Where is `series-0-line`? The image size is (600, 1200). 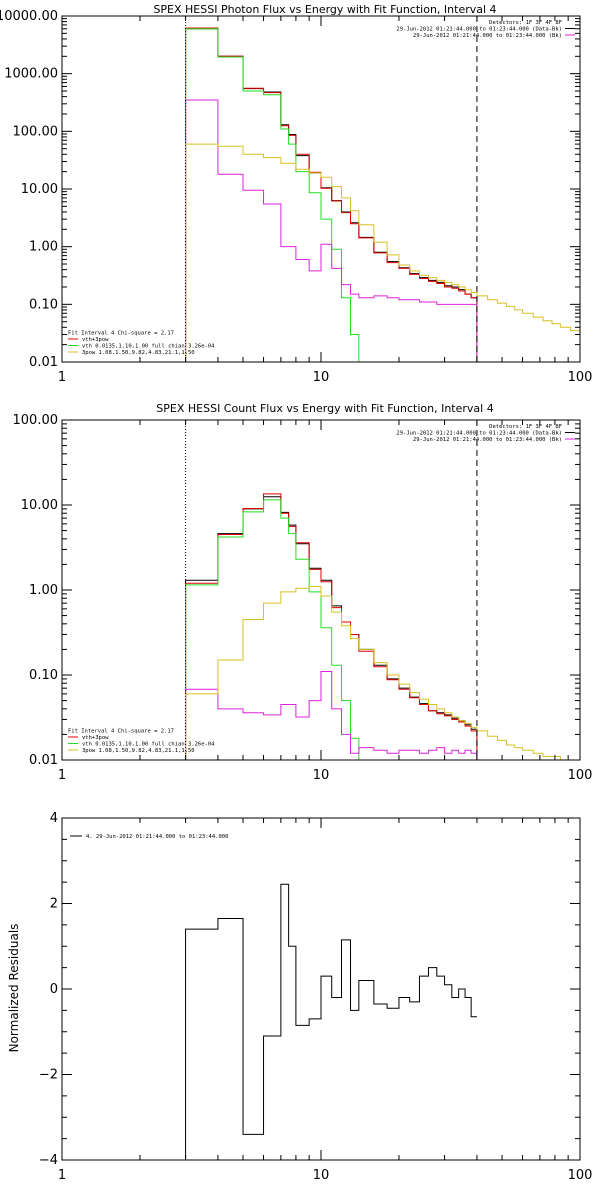 series-0-line is located at coordinates (331, 1021).